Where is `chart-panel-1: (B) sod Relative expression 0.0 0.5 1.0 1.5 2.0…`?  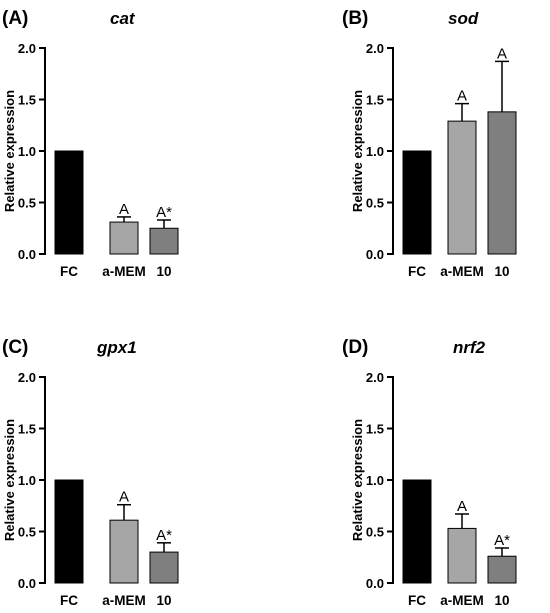
chart-panel-1: (B) sod Relative expression 0.0 0.5 1.0 1.5 2.0… is located at coordinates (429, 143).